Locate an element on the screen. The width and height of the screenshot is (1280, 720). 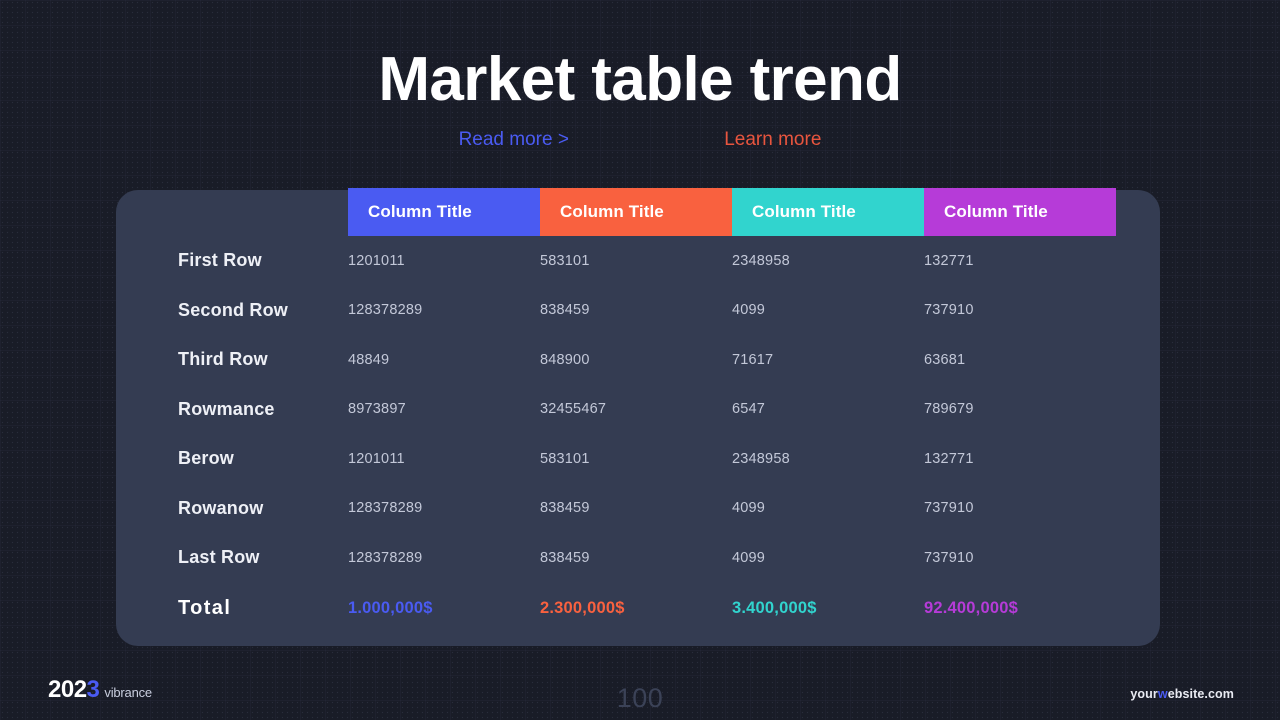
table-row: Rowmance 8973897 32455467 6547 789679 is located at coordinates (638, 410).